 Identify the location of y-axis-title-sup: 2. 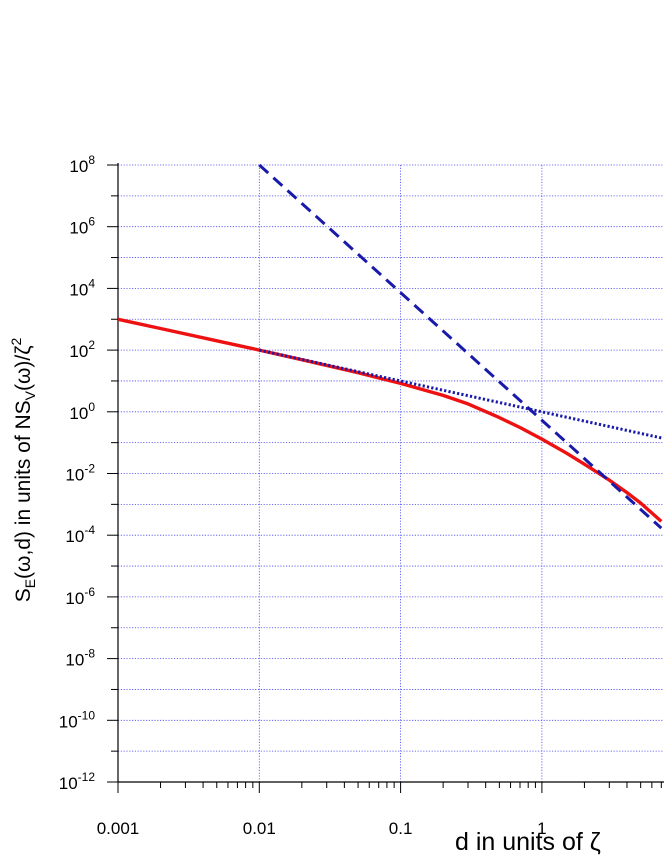
(16, 341).